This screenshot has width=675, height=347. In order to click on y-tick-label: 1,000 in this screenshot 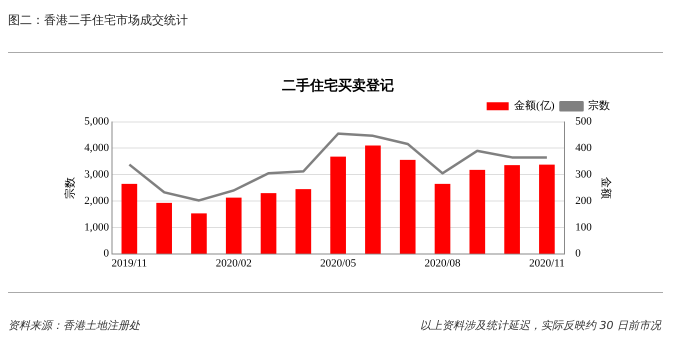, I will do `click(97, 227)`.